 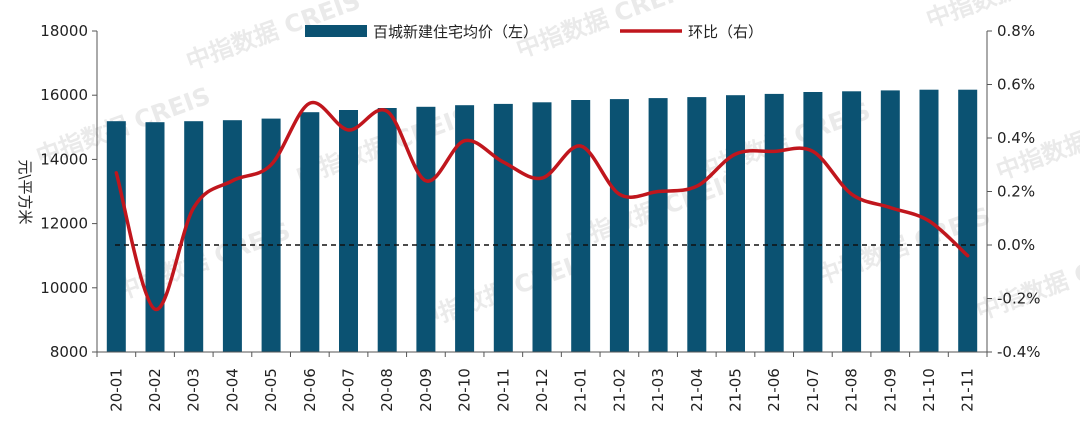 I want to click on x-tick-label: 20-02, so click(x=155, y=390).